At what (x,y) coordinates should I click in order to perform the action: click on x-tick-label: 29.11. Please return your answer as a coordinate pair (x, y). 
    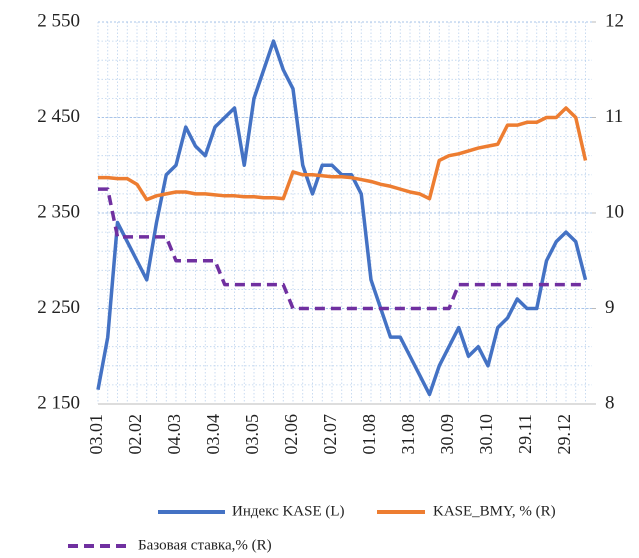
    Looking at the image, I should click on (525, 434).